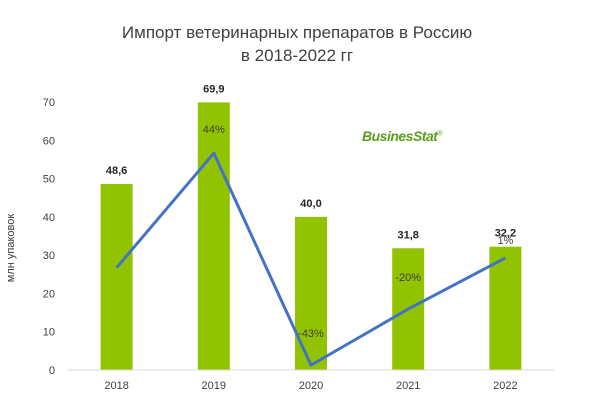 The height and width of the screenshot is (416, 594). I want to click on bar-2019, so click(213, 236).